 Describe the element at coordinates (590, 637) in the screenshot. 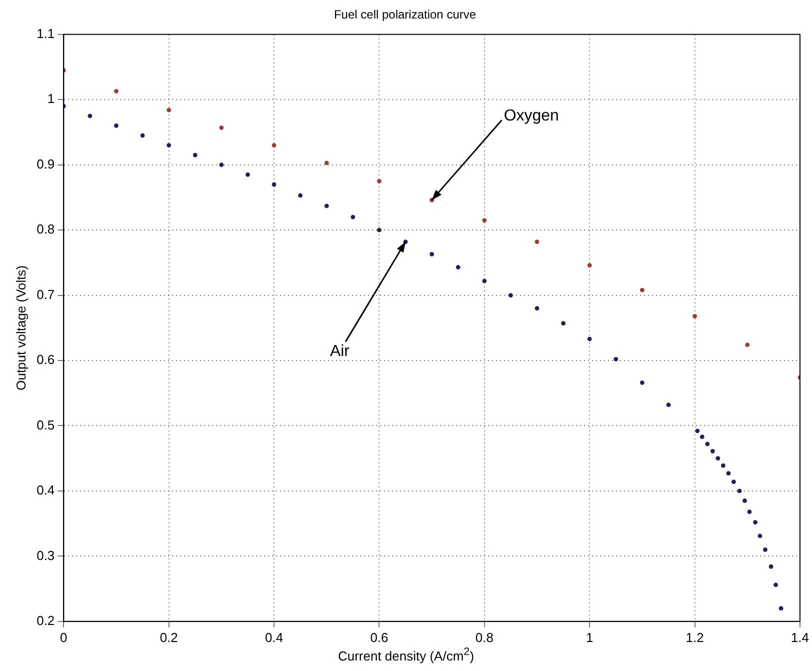

I see `x-tick-label: 1` at that location.